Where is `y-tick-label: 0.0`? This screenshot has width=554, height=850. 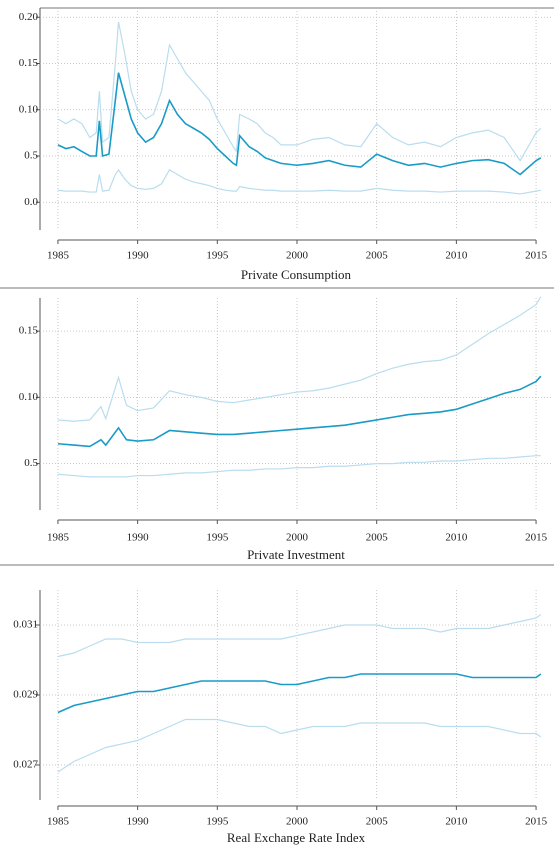
y-tick-label: 0.0 is located at coordinates (31, 202).